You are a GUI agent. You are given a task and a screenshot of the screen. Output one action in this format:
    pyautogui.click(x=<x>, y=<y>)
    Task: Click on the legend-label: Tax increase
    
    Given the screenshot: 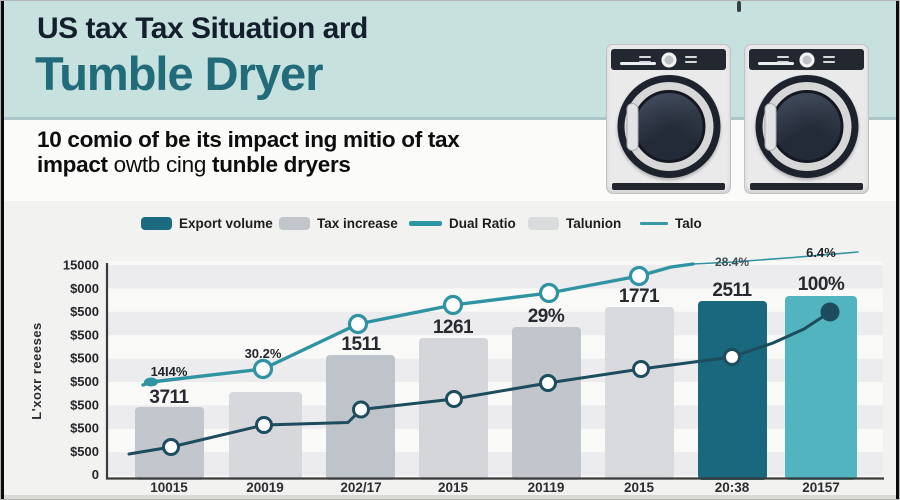 What is the action you would take?
    pyautogui.click(x=357, y=223)
    